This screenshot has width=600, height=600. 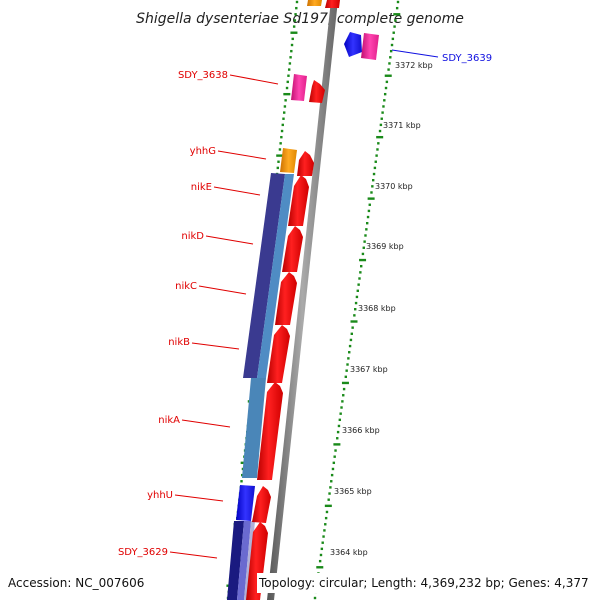 What do you see at coordinates (237, 191) in the screenshot?
I see `callout-line-nikE` at bounding box center [237, 191].